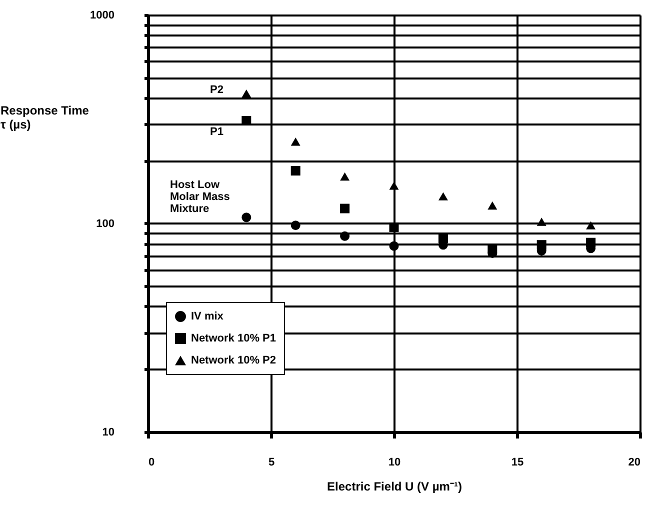 Image resolution: width=661 pixels, height=508 pixels. What do you see at coordinates (102, 16) in the screenshot?
I see `y-tick-label: 1000` at bounding box center [102, 16].